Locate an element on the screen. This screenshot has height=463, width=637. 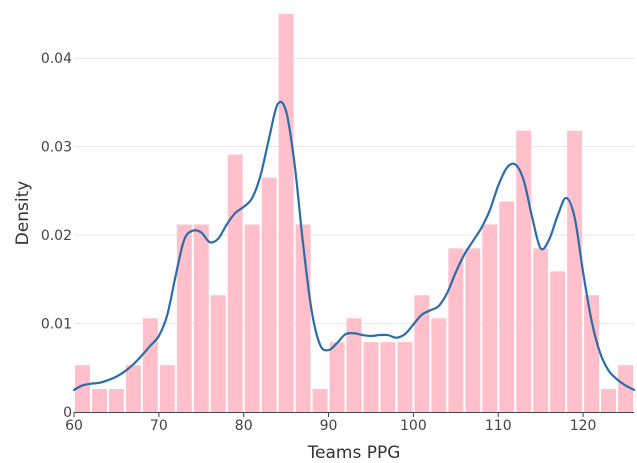
x-tick-label: 60 is located at coordinates (74, 426).